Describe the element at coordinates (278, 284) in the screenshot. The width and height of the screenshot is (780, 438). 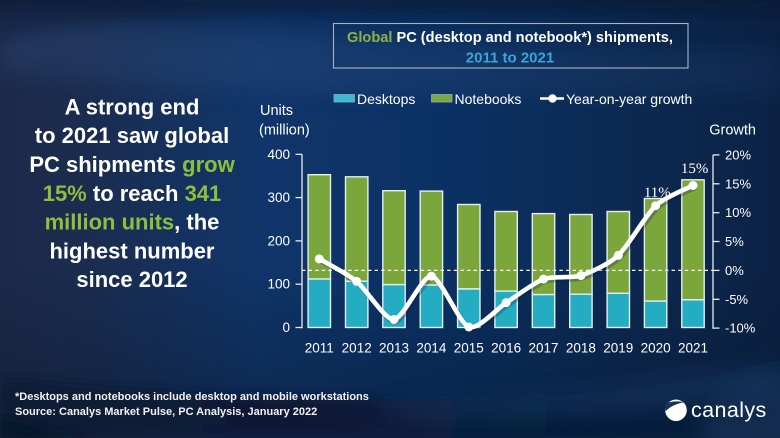
I see `svg-text: 100` at that location.